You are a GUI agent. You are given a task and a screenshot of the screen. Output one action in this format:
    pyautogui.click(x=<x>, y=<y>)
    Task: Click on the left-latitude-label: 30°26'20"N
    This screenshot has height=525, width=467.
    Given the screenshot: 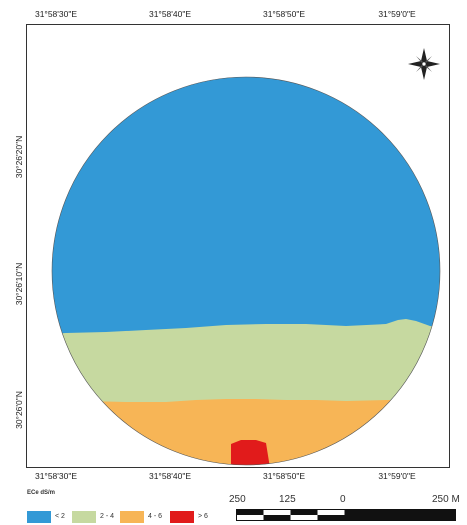 What is the action you would take?
    pyautogui.click(x=19, y=157)
    